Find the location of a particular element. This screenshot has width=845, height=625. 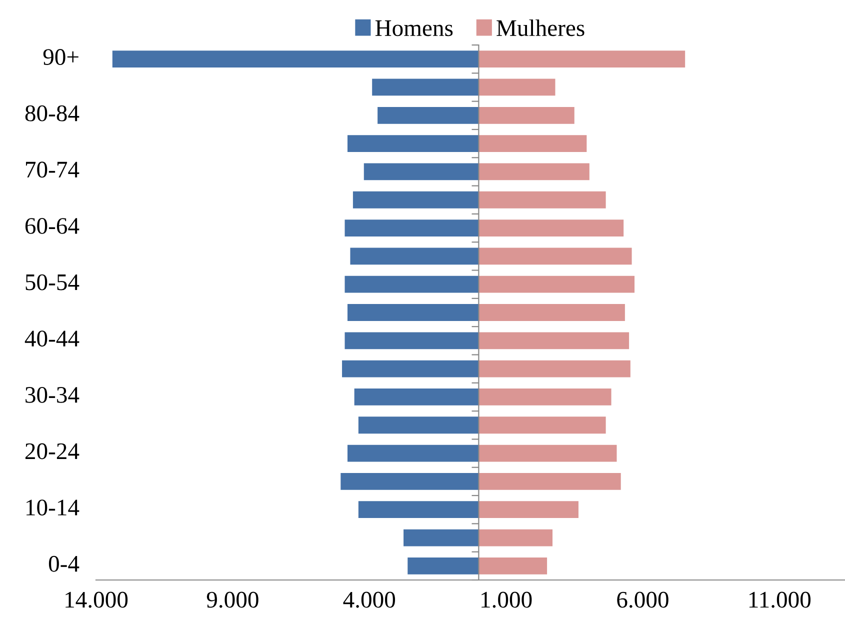

y-tick-label: 90+ is located at coordinates (60, 57).